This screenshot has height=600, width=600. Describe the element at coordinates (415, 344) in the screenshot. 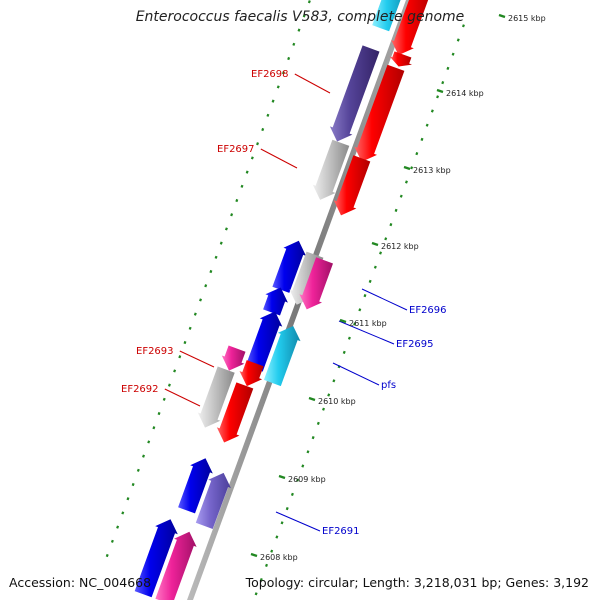

I see `gene-label-ef2695: EF2695` at that location.